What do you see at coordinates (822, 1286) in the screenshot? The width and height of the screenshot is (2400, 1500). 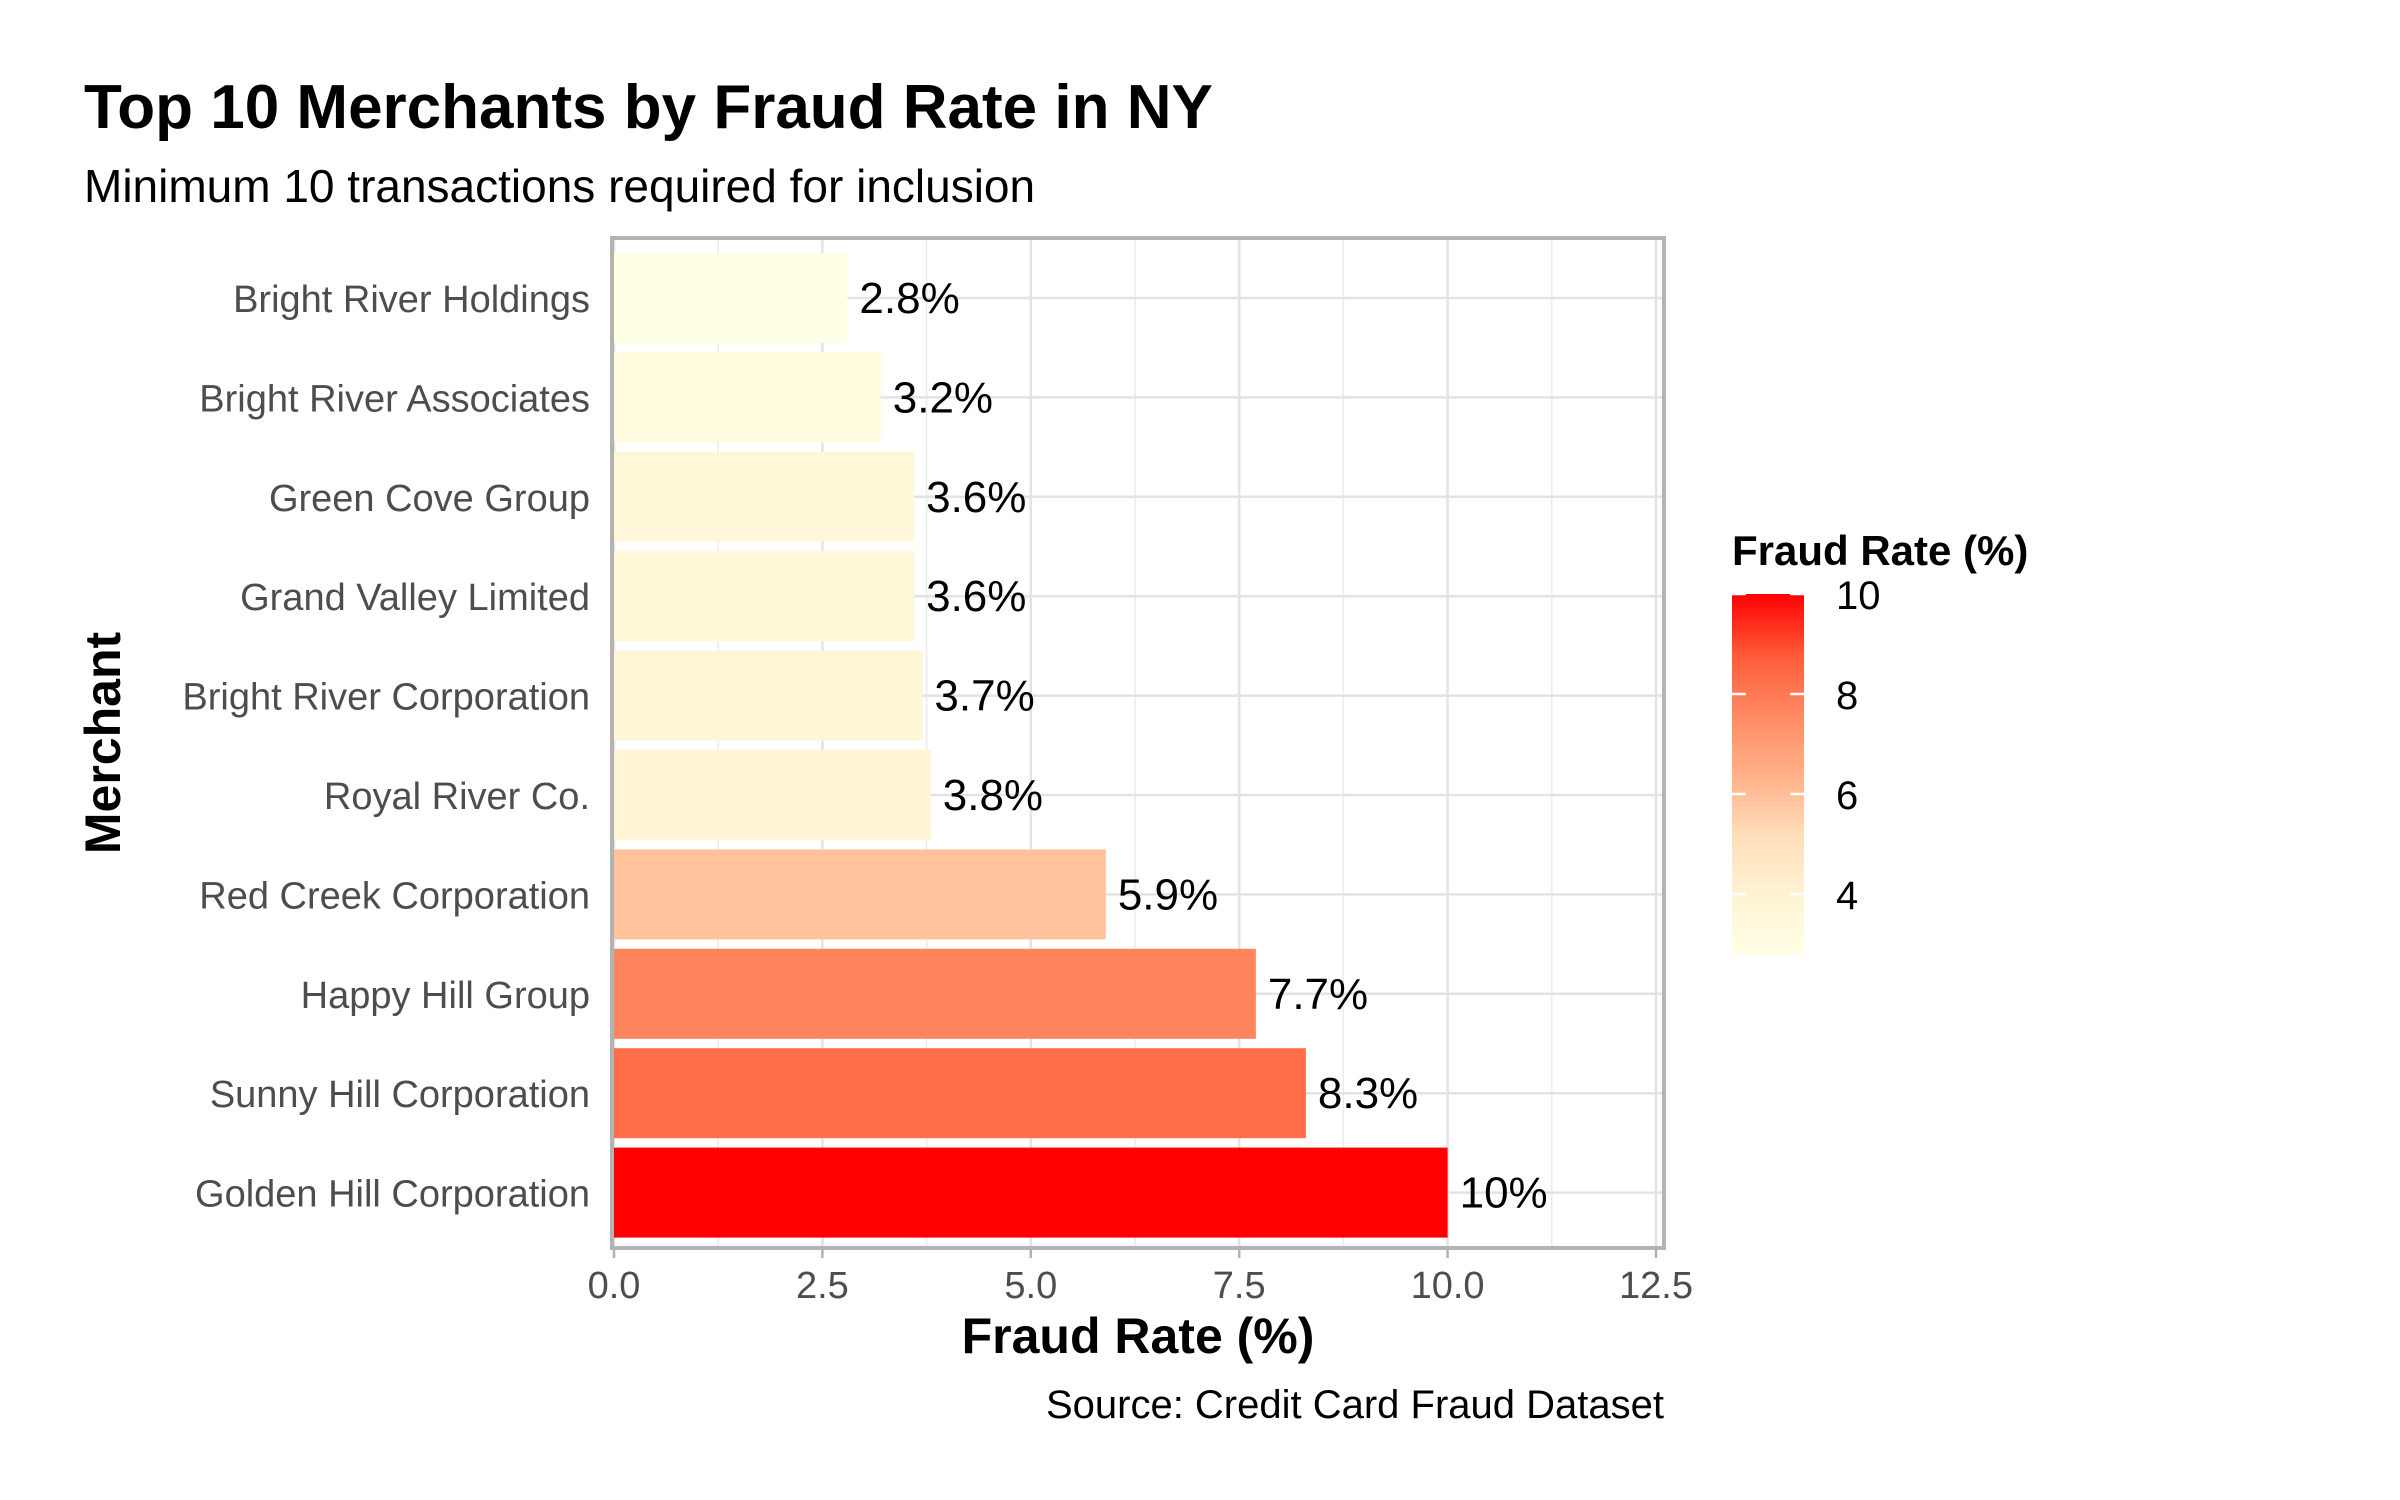 I see `x-tick-label: 2.5` at bounding box center [822, 1286].